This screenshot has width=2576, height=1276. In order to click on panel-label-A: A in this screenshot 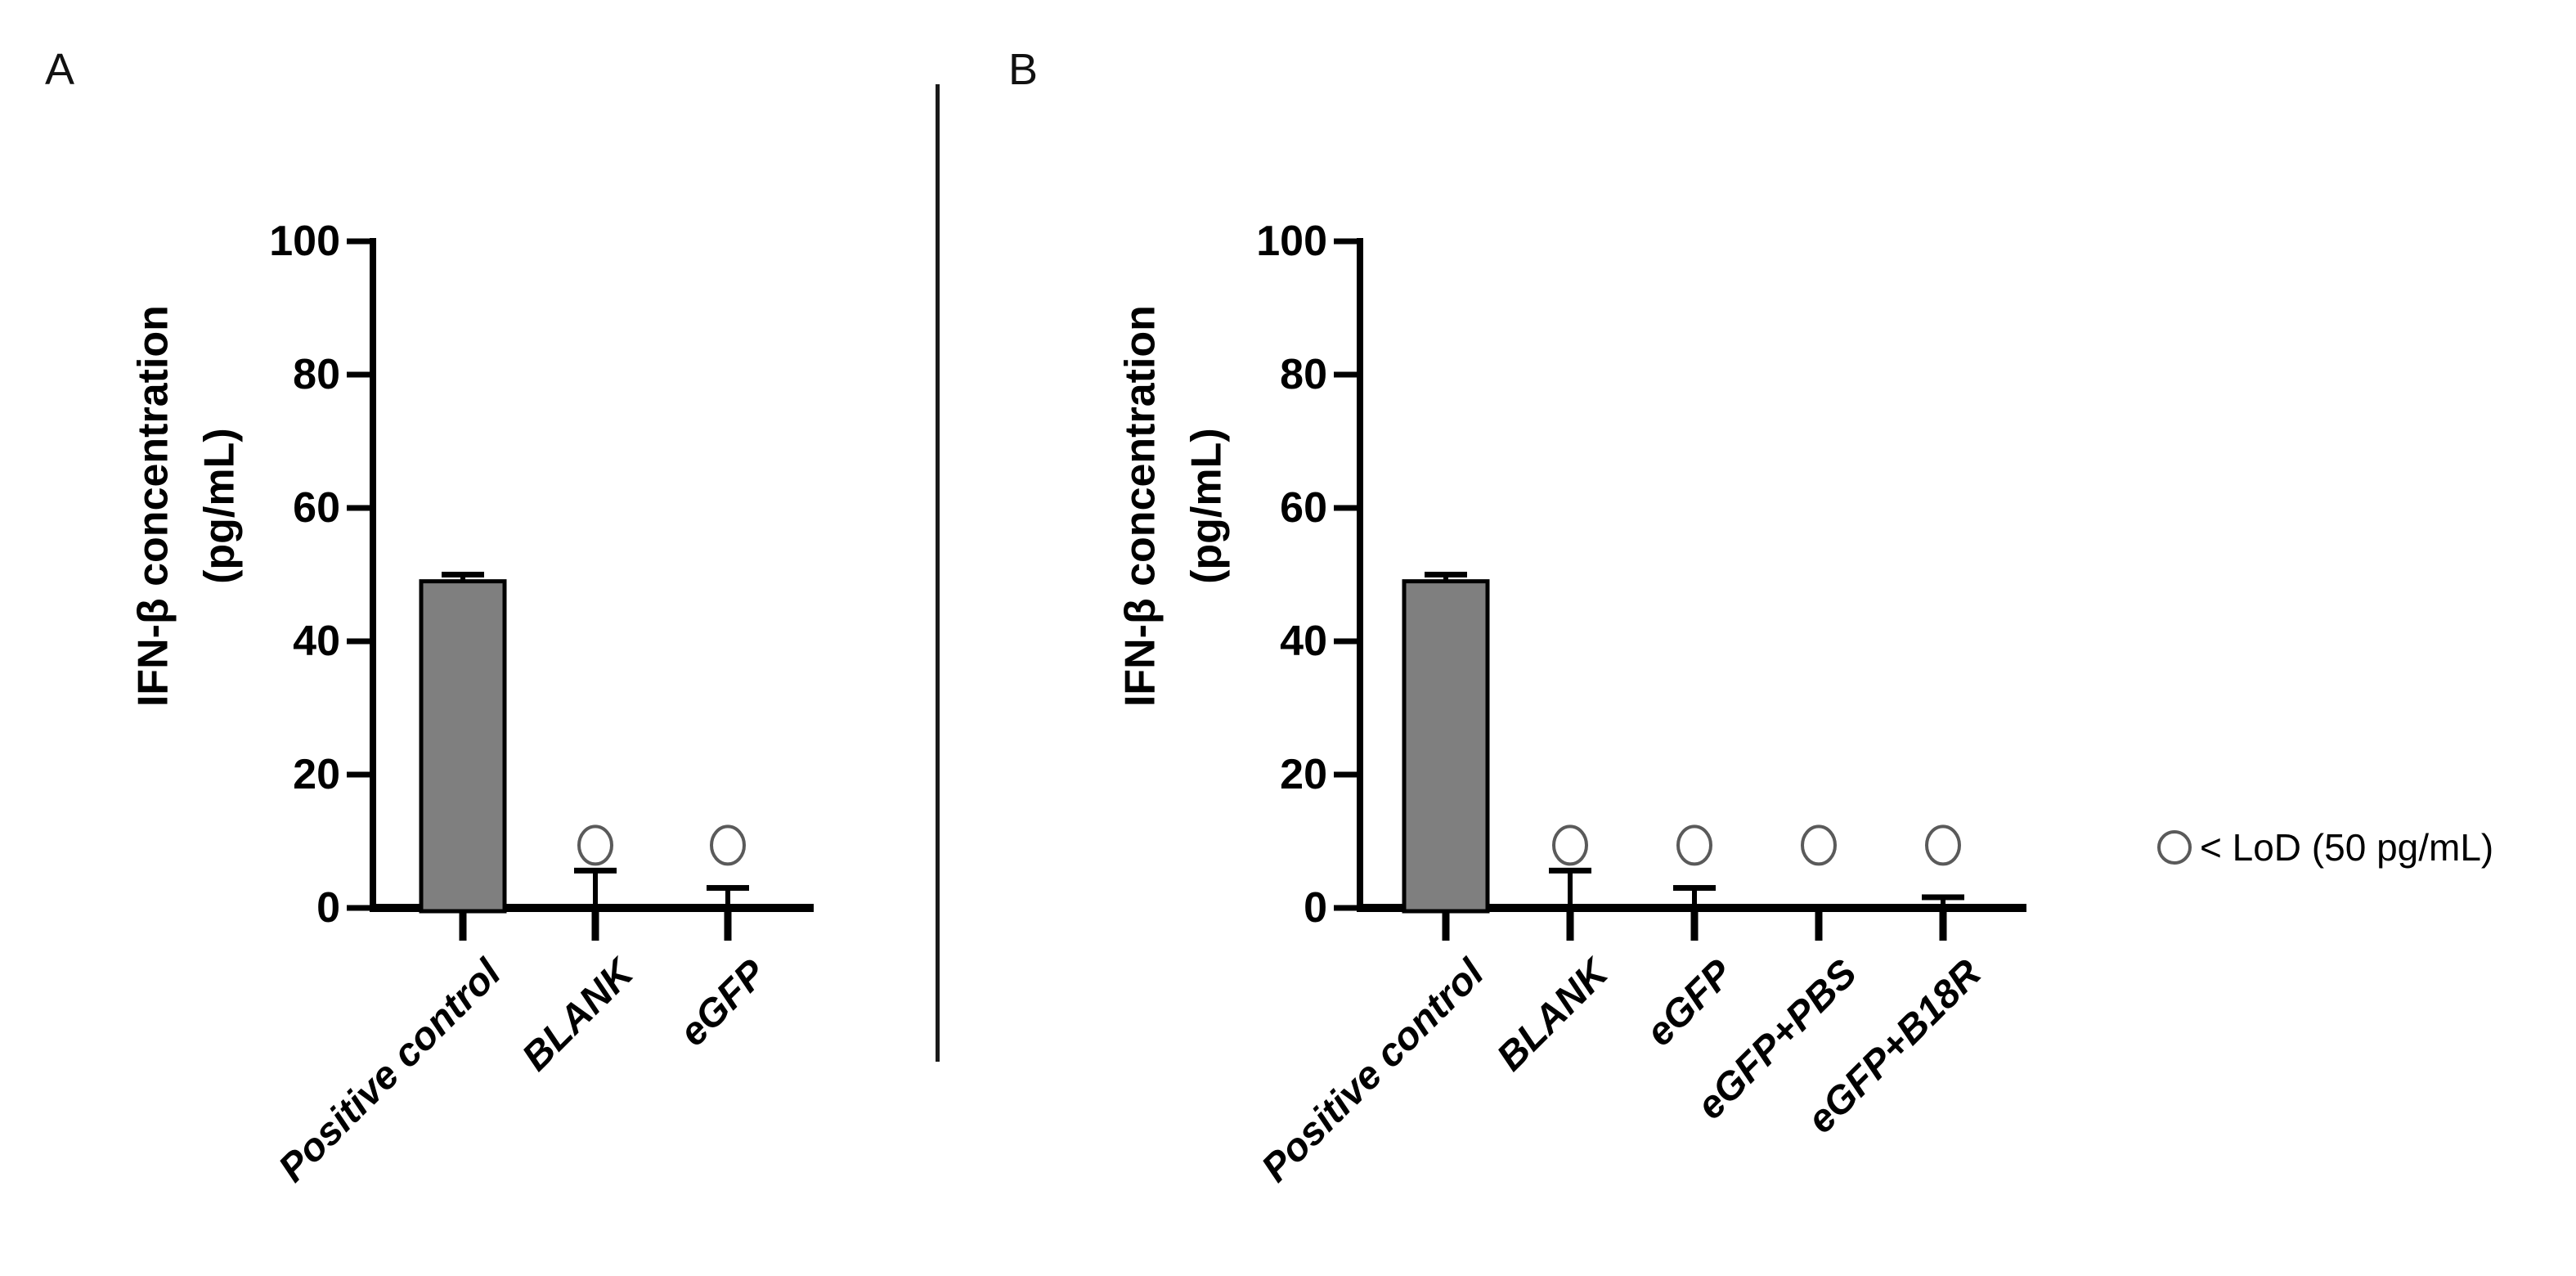, I will do `click(60, 69)`.